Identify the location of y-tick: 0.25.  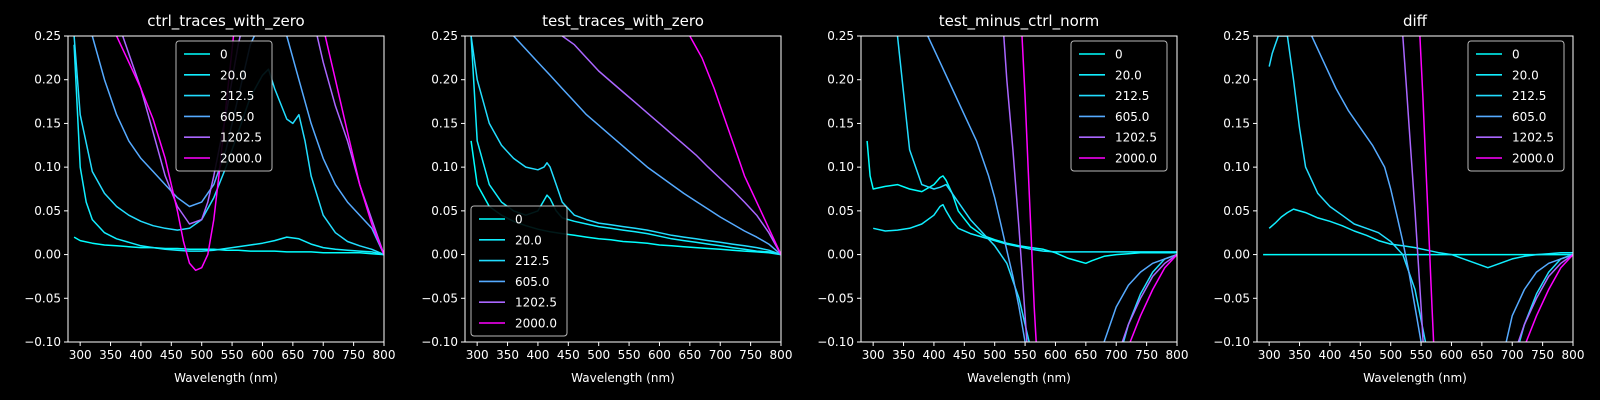
(844, 36).